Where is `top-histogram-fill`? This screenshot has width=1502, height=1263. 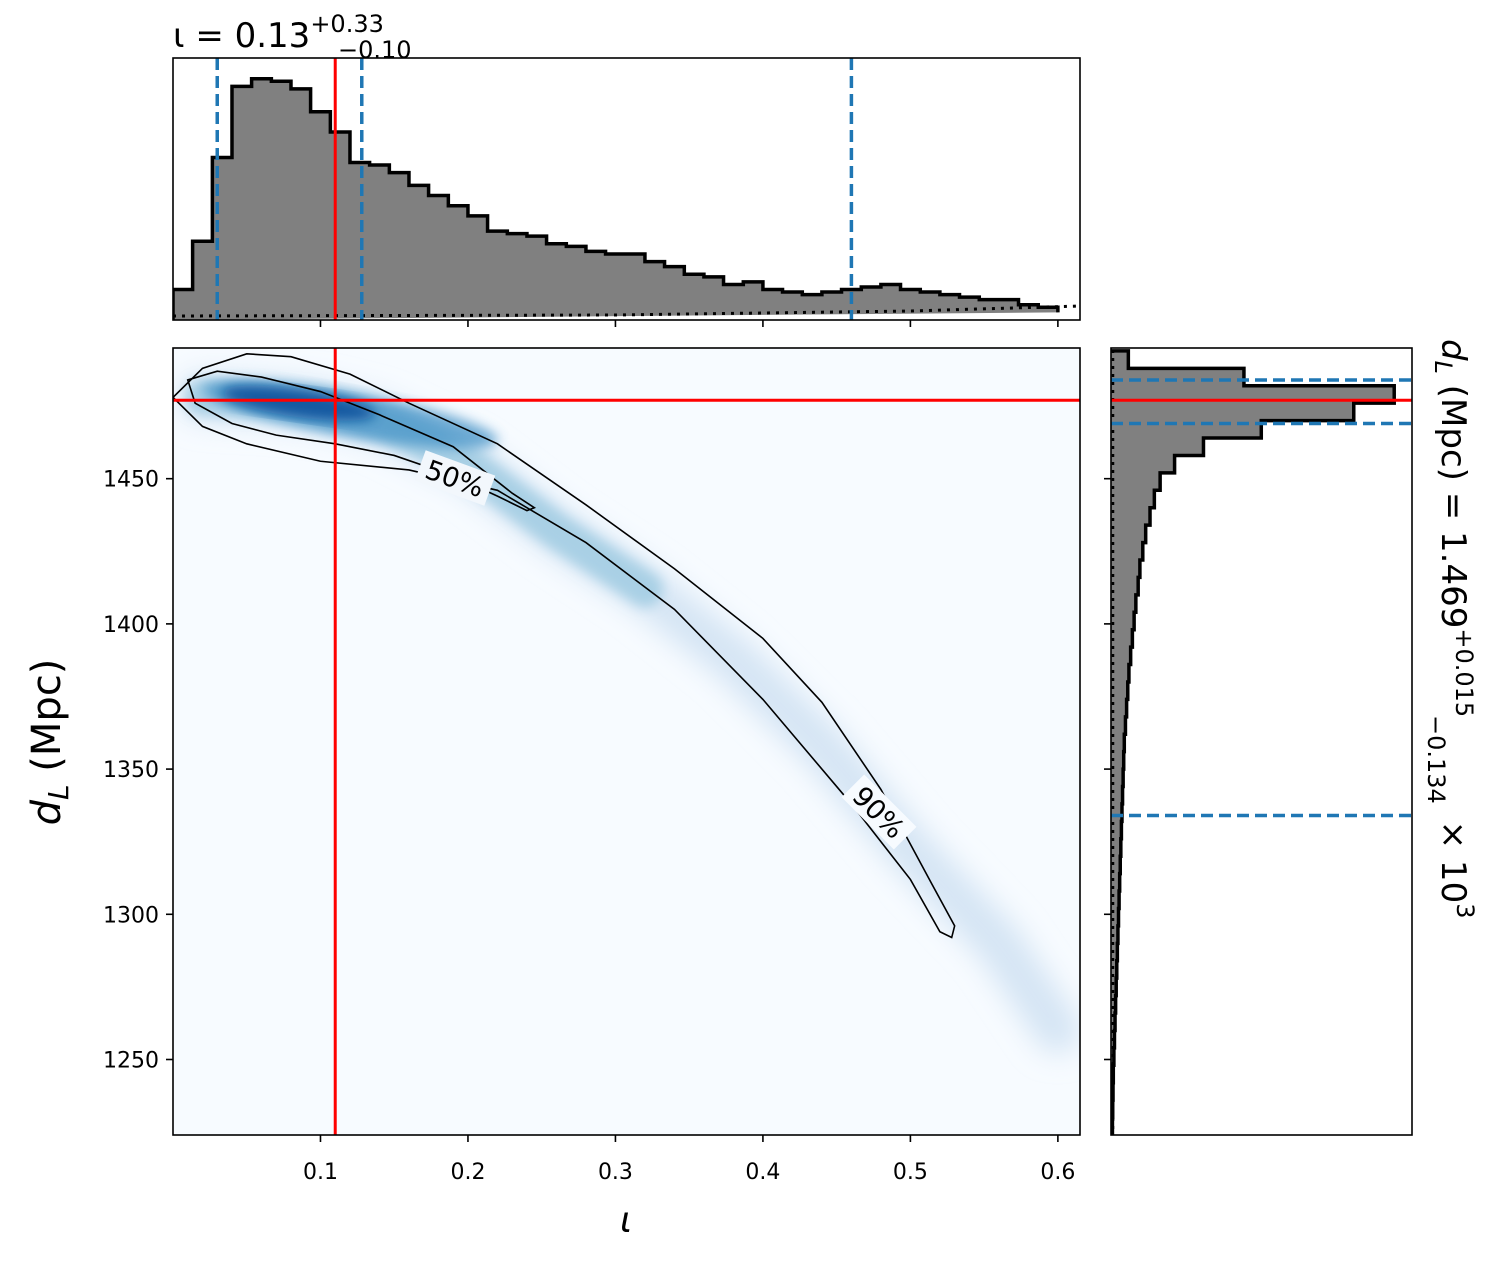 top-histogram-fill is located at coordinates (615, 199).